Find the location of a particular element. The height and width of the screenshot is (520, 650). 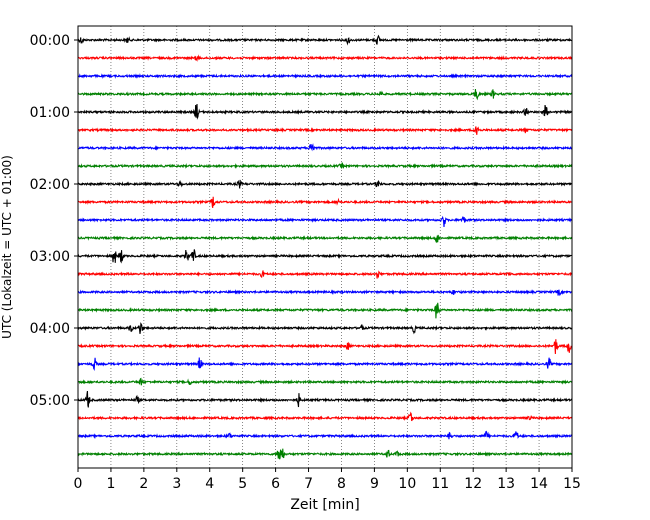

x-tick-label: 3 is located at coordinates (176, 484).